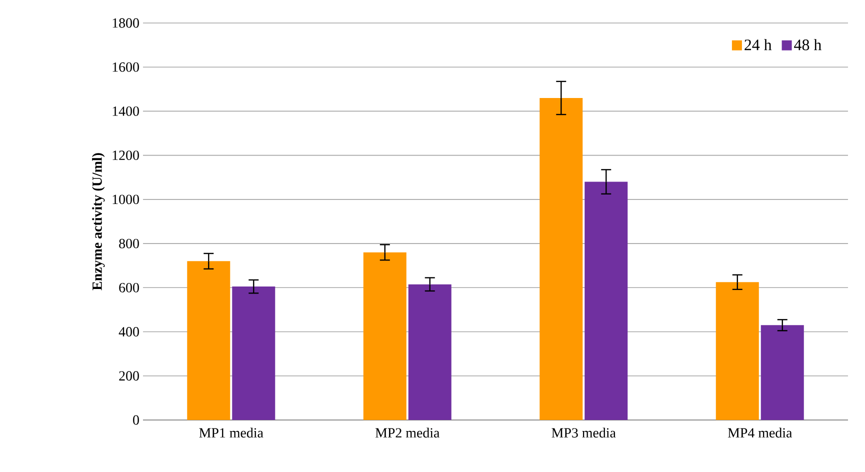 The width and height of the screenshot is (865, 472). Describe the element at coordinates (125, 111) in the screenshot. I see `y-tick-label: 1400` at that location.